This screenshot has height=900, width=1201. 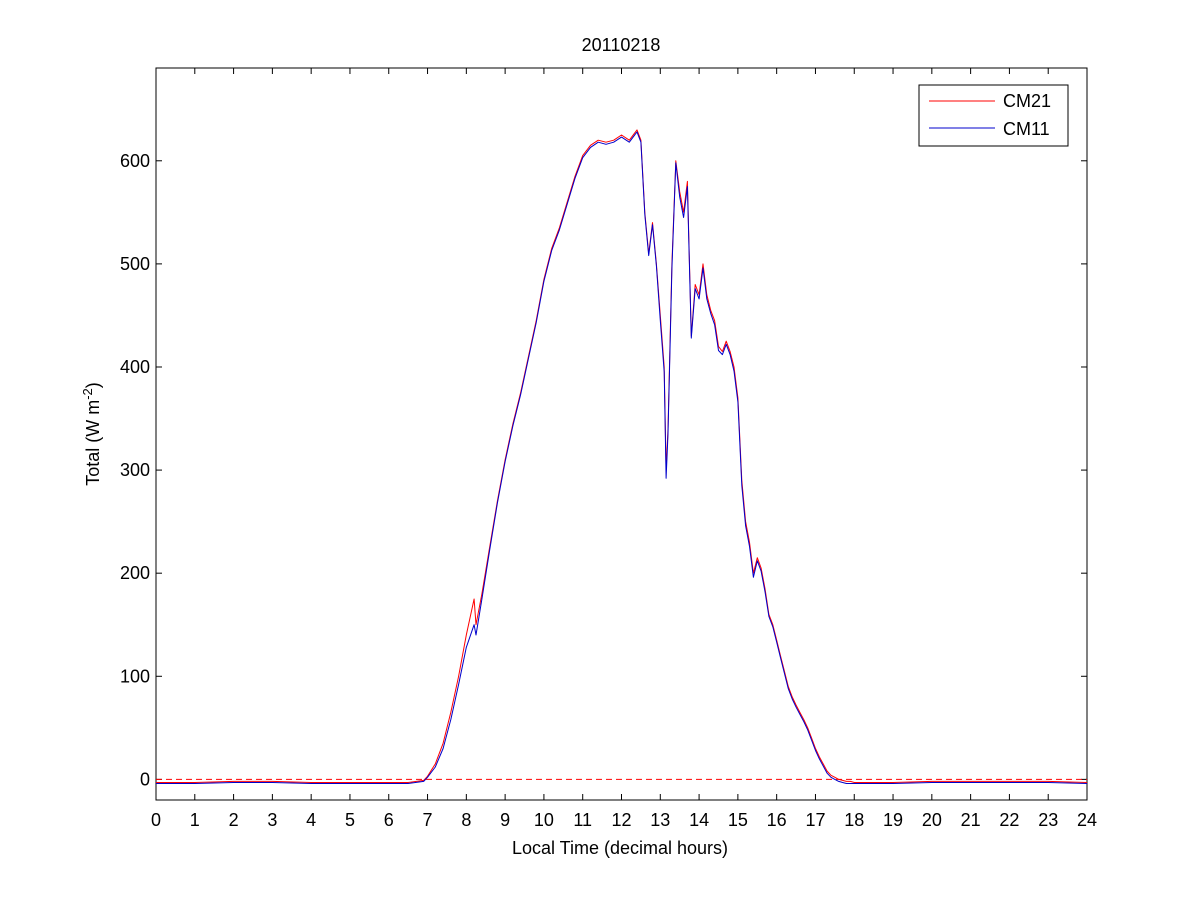 What do you see at coordinates (544, 820) in the screenshot?
I see `x-tick-label: 10` at bounding box center [544, 820].